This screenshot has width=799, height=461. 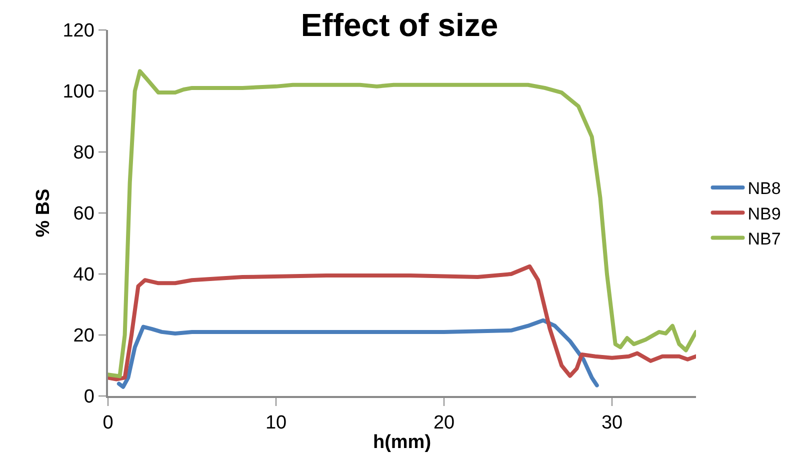 What do you see at coordinates (43, 213) in the screenshot?
I see `y-axis-title: % BS` at bounding box center [43, 213].